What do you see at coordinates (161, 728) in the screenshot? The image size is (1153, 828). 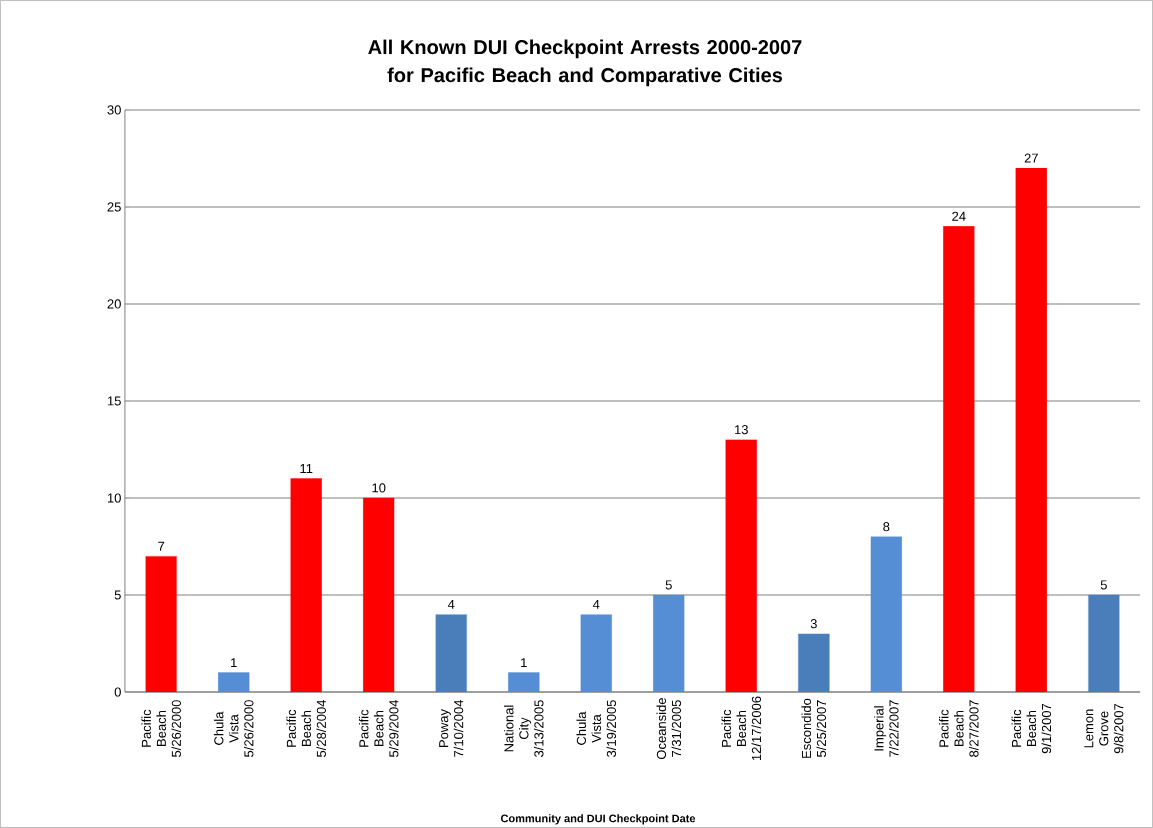 I see `x-tick-label: Pacific Beach 5/26/2000` at bounding box center [161, 728].